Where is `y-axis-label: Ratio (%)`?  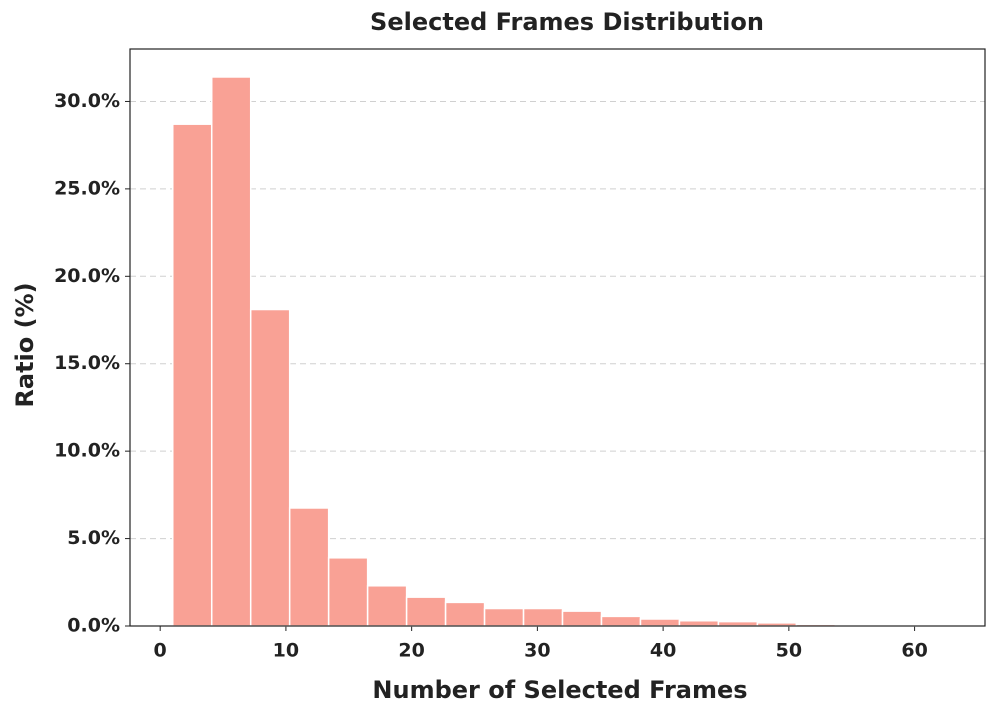
y-axis-label: Ratio (%) is located at coordinates (25, 344).